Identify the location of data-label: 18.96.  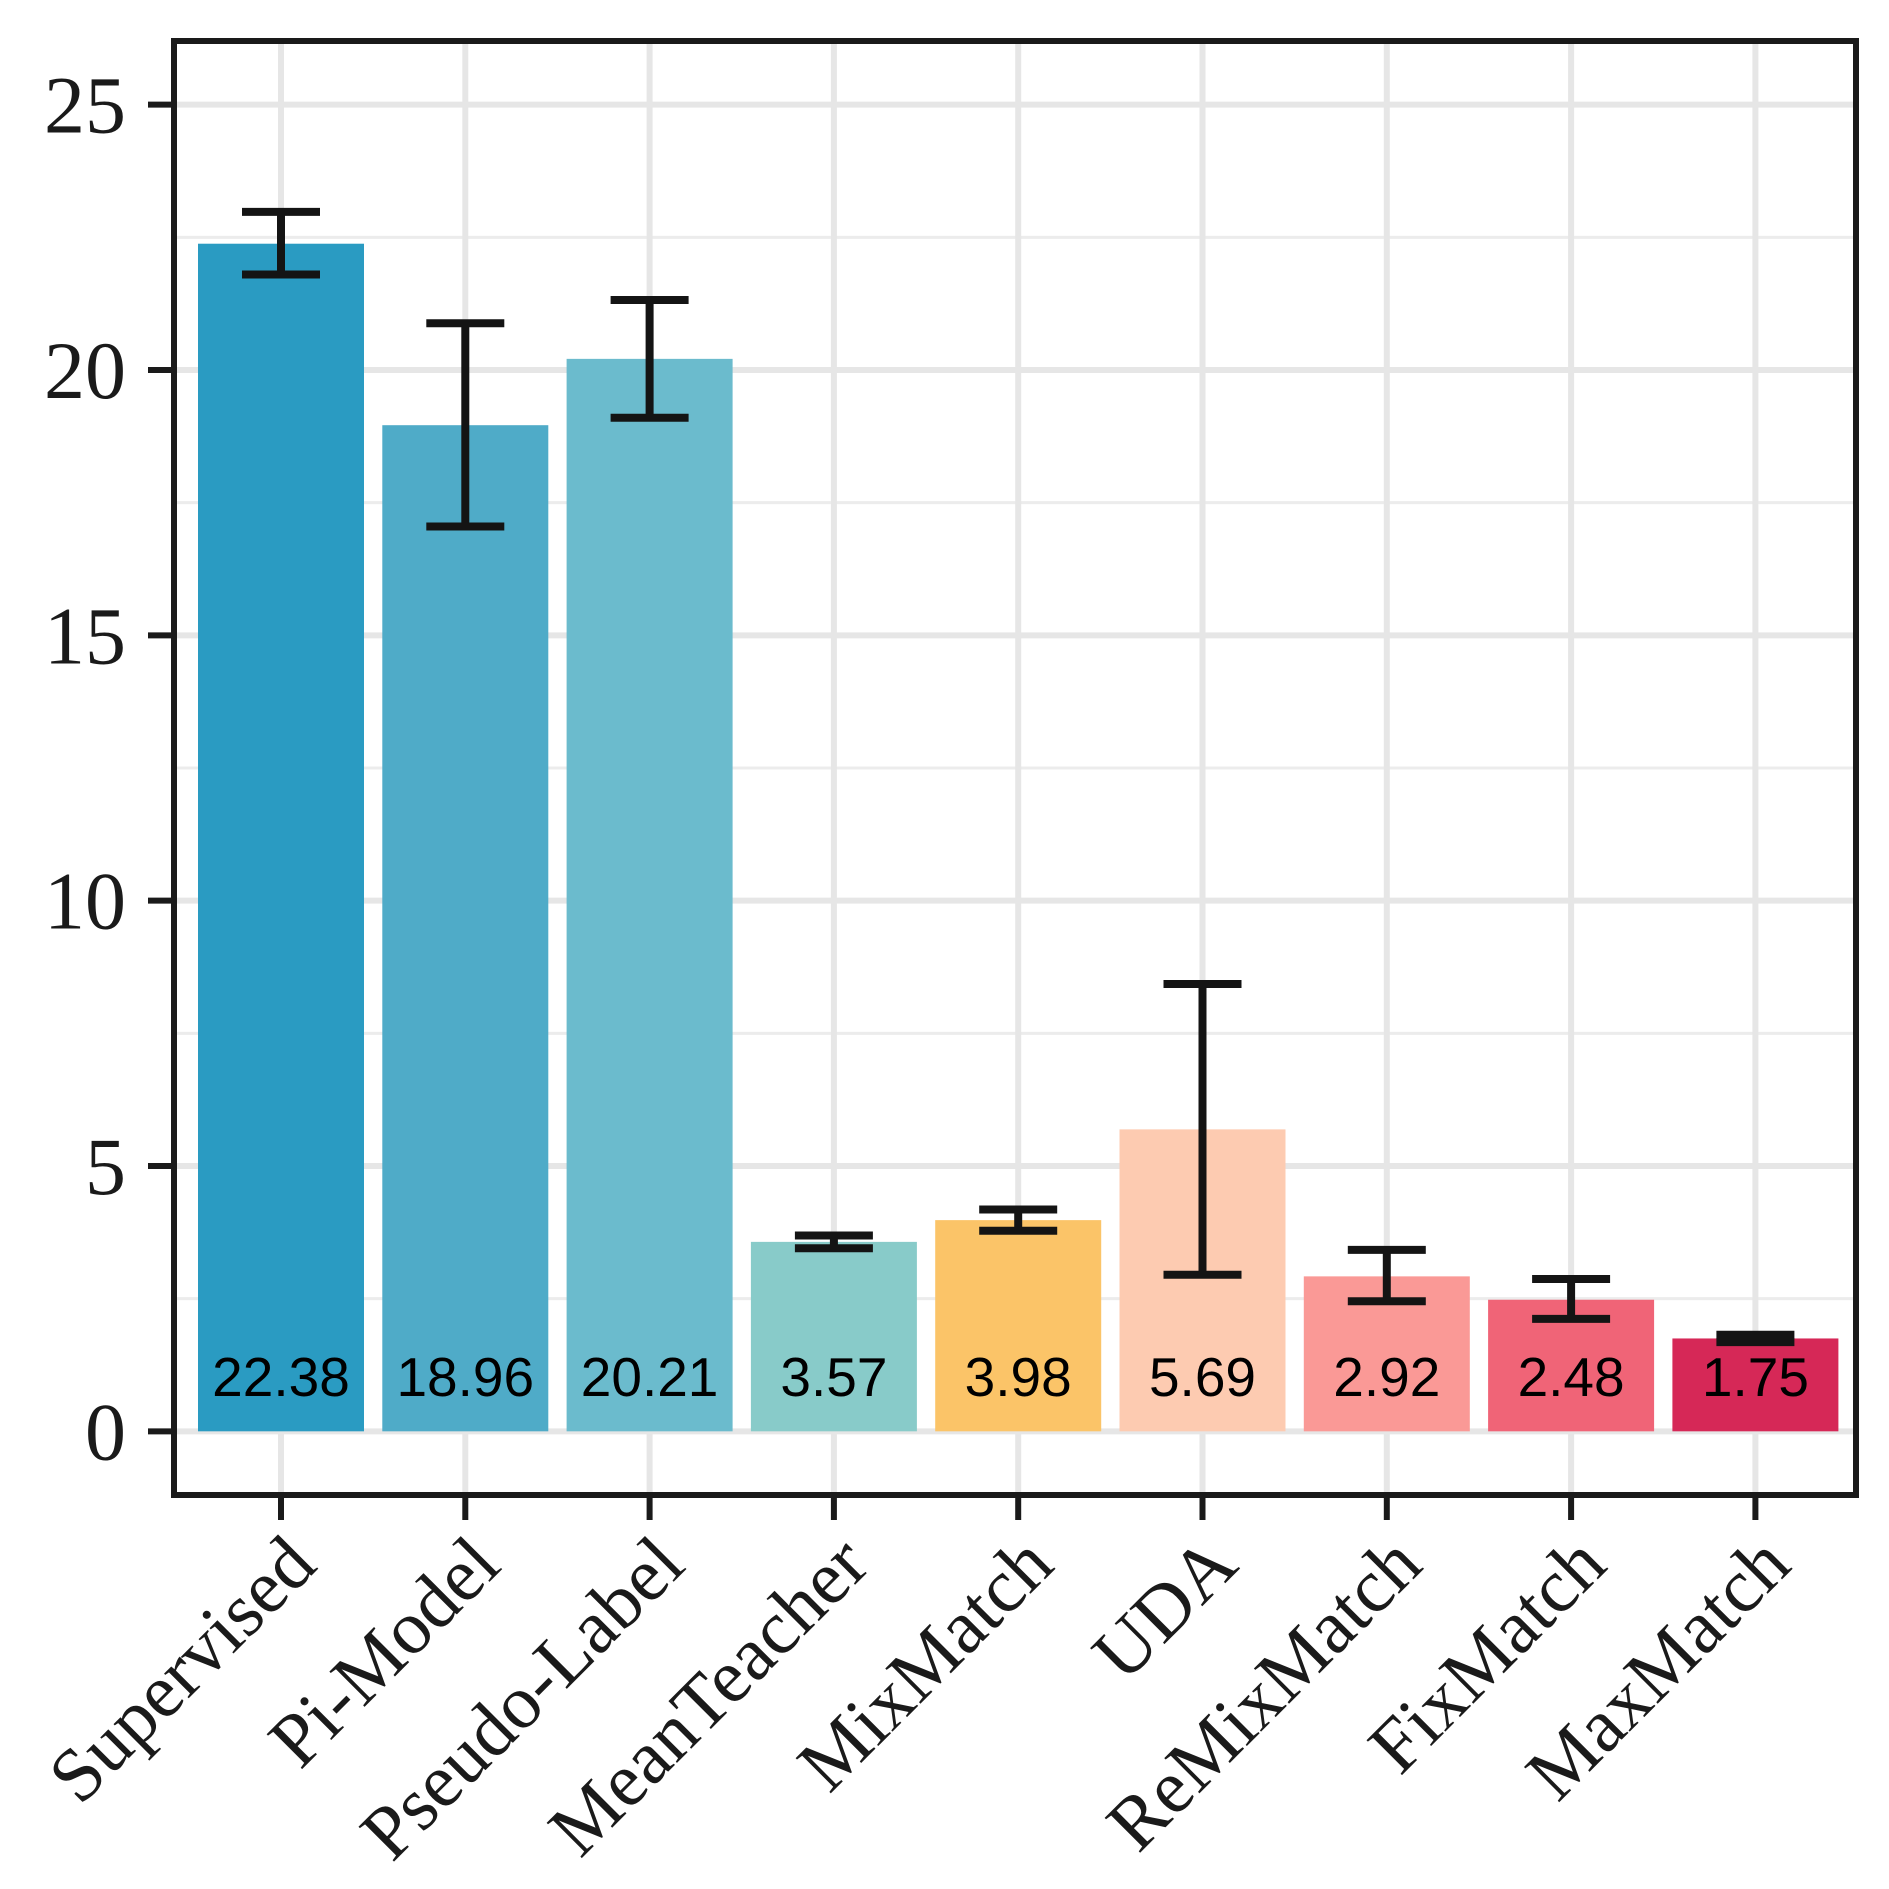
(465, 1377).